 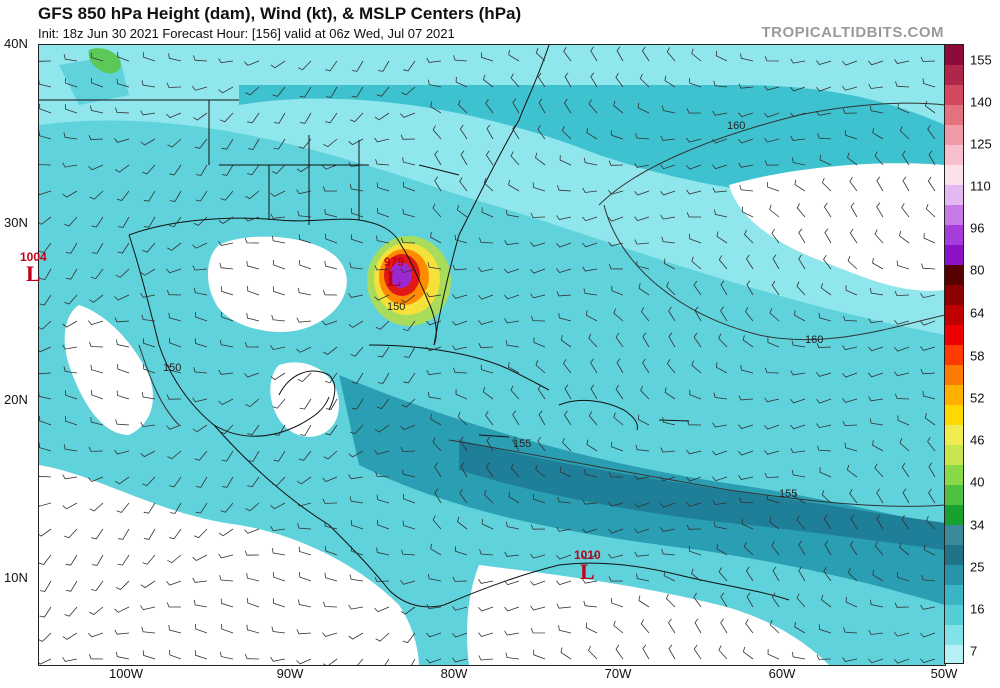 I want to click on wind-patch-green, so click(x=104, y=61).